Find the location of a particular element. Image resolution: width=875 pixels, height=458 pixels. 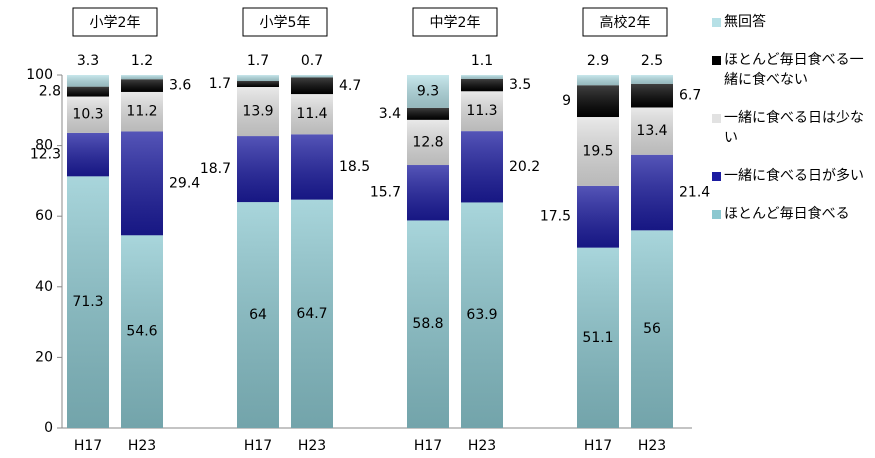

group-label: 小学5年 is located at coordinates (285, 23).